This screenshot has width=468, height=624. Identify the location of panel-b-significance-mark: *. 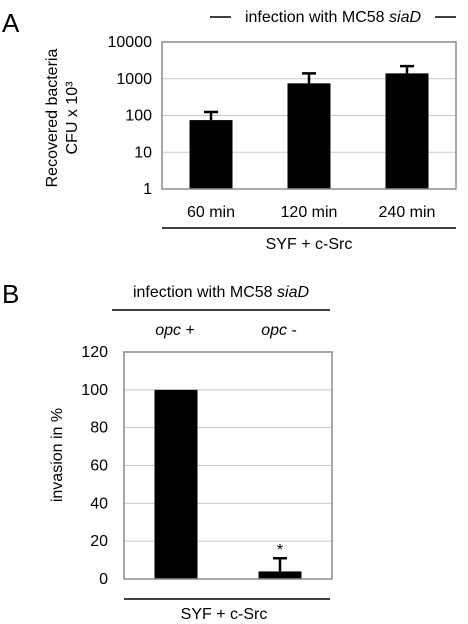
(280, 550).